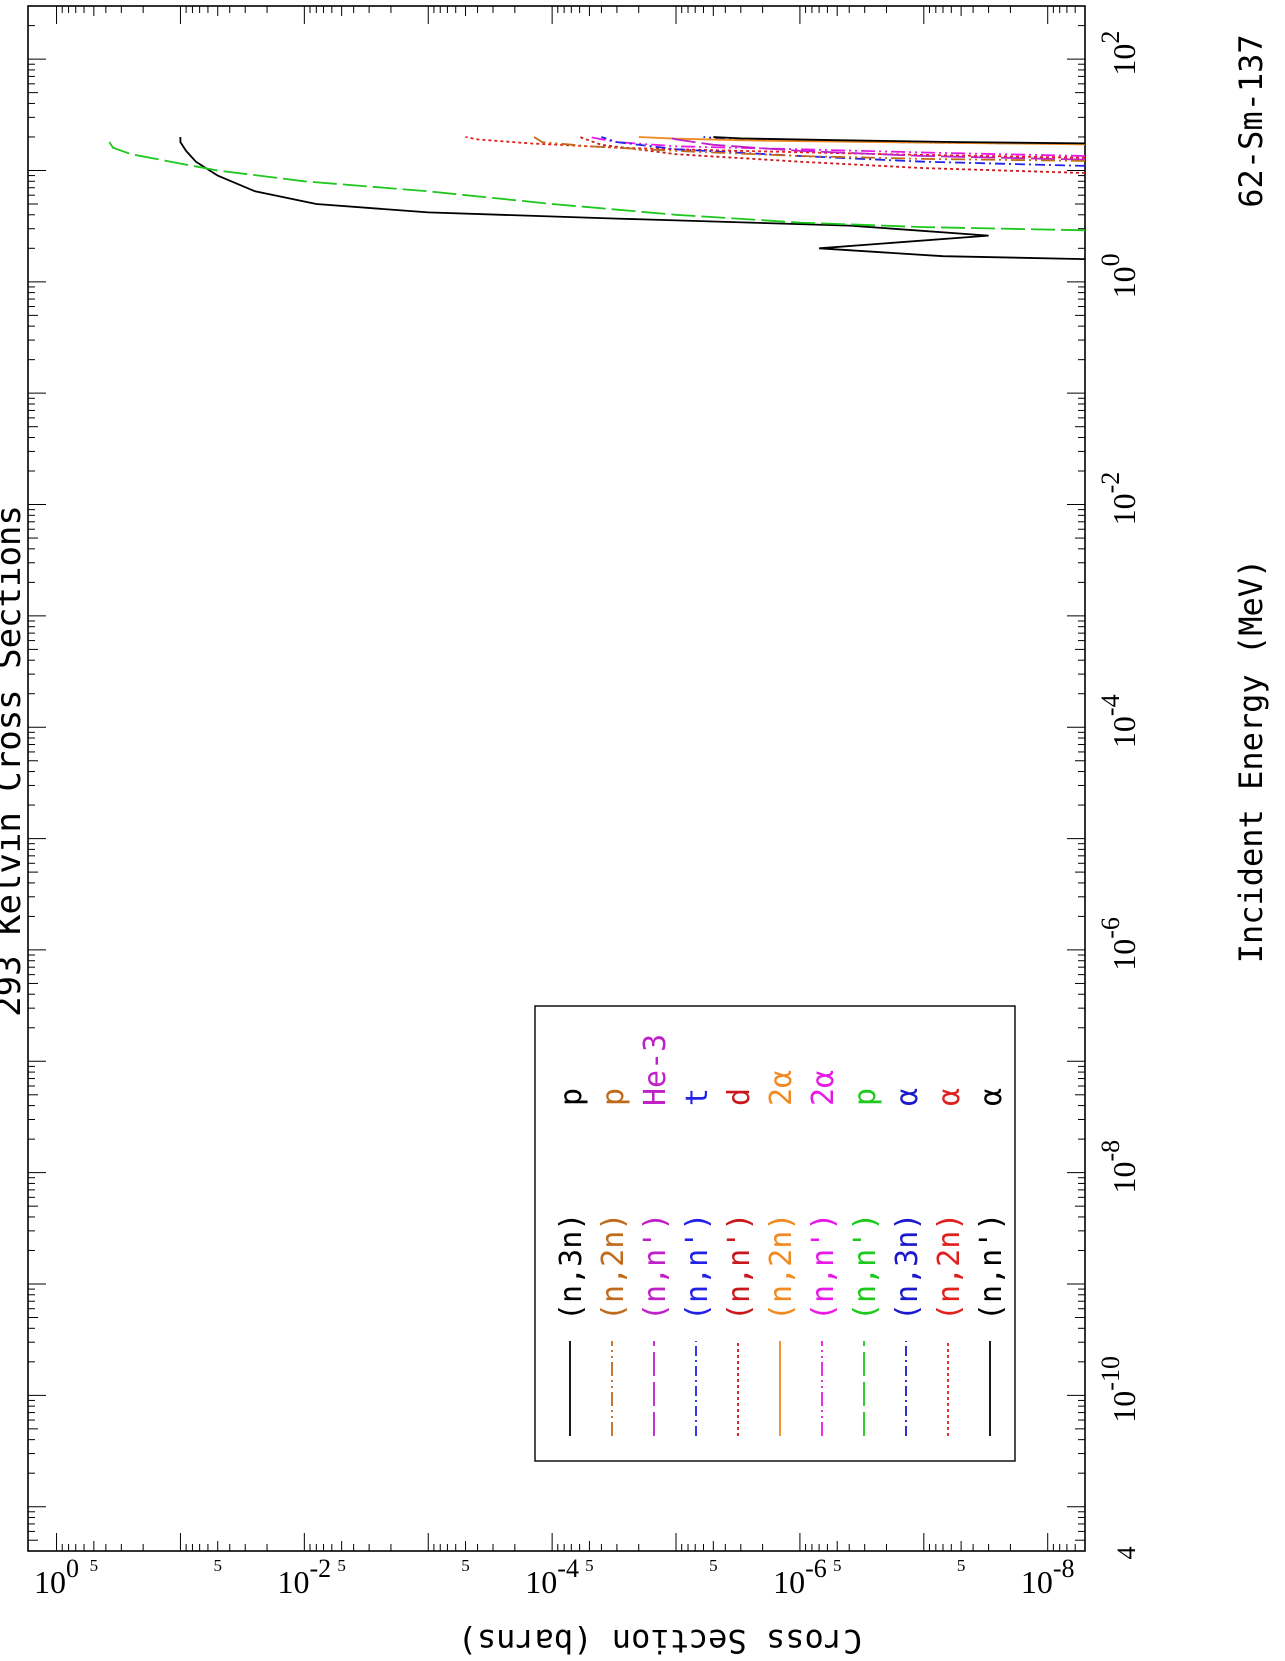 The width and height of the screenshot is (1285, 1661). What do you see at coordinates (739, 1267) in the screenshot?
I see `legend-reaction-6: (n,n')` at bounding box center [739, 1267].